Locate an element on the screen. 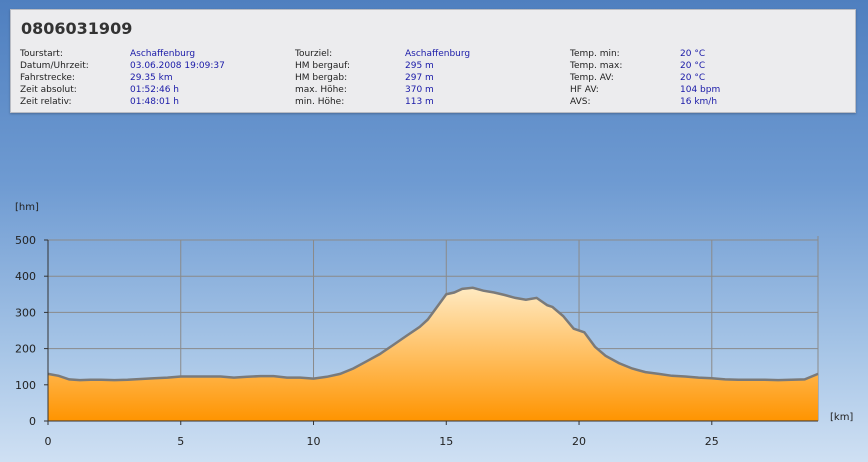 This screenshot has width=868, height=462. field-value: 16 km/h is located at coordinates (699, 102).